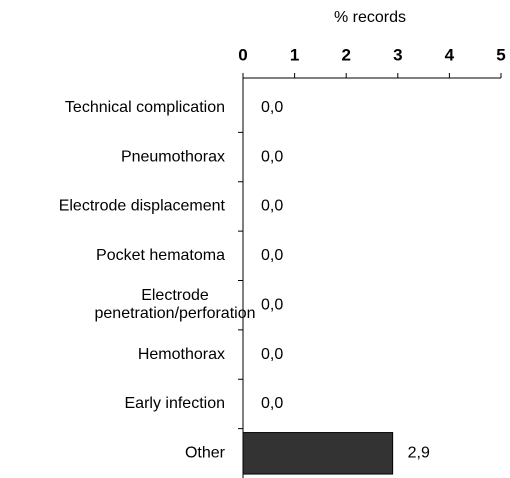 The width and height of the screenshot is (510, 478). I want to click on y-tick-label: Electrode displacement, so click(142, 206).